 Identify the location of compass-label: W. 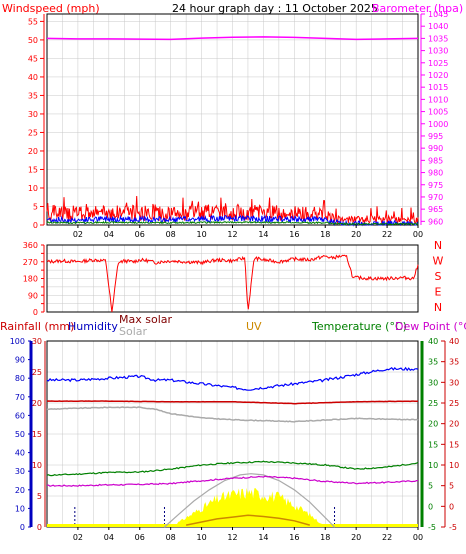
(438, 261).